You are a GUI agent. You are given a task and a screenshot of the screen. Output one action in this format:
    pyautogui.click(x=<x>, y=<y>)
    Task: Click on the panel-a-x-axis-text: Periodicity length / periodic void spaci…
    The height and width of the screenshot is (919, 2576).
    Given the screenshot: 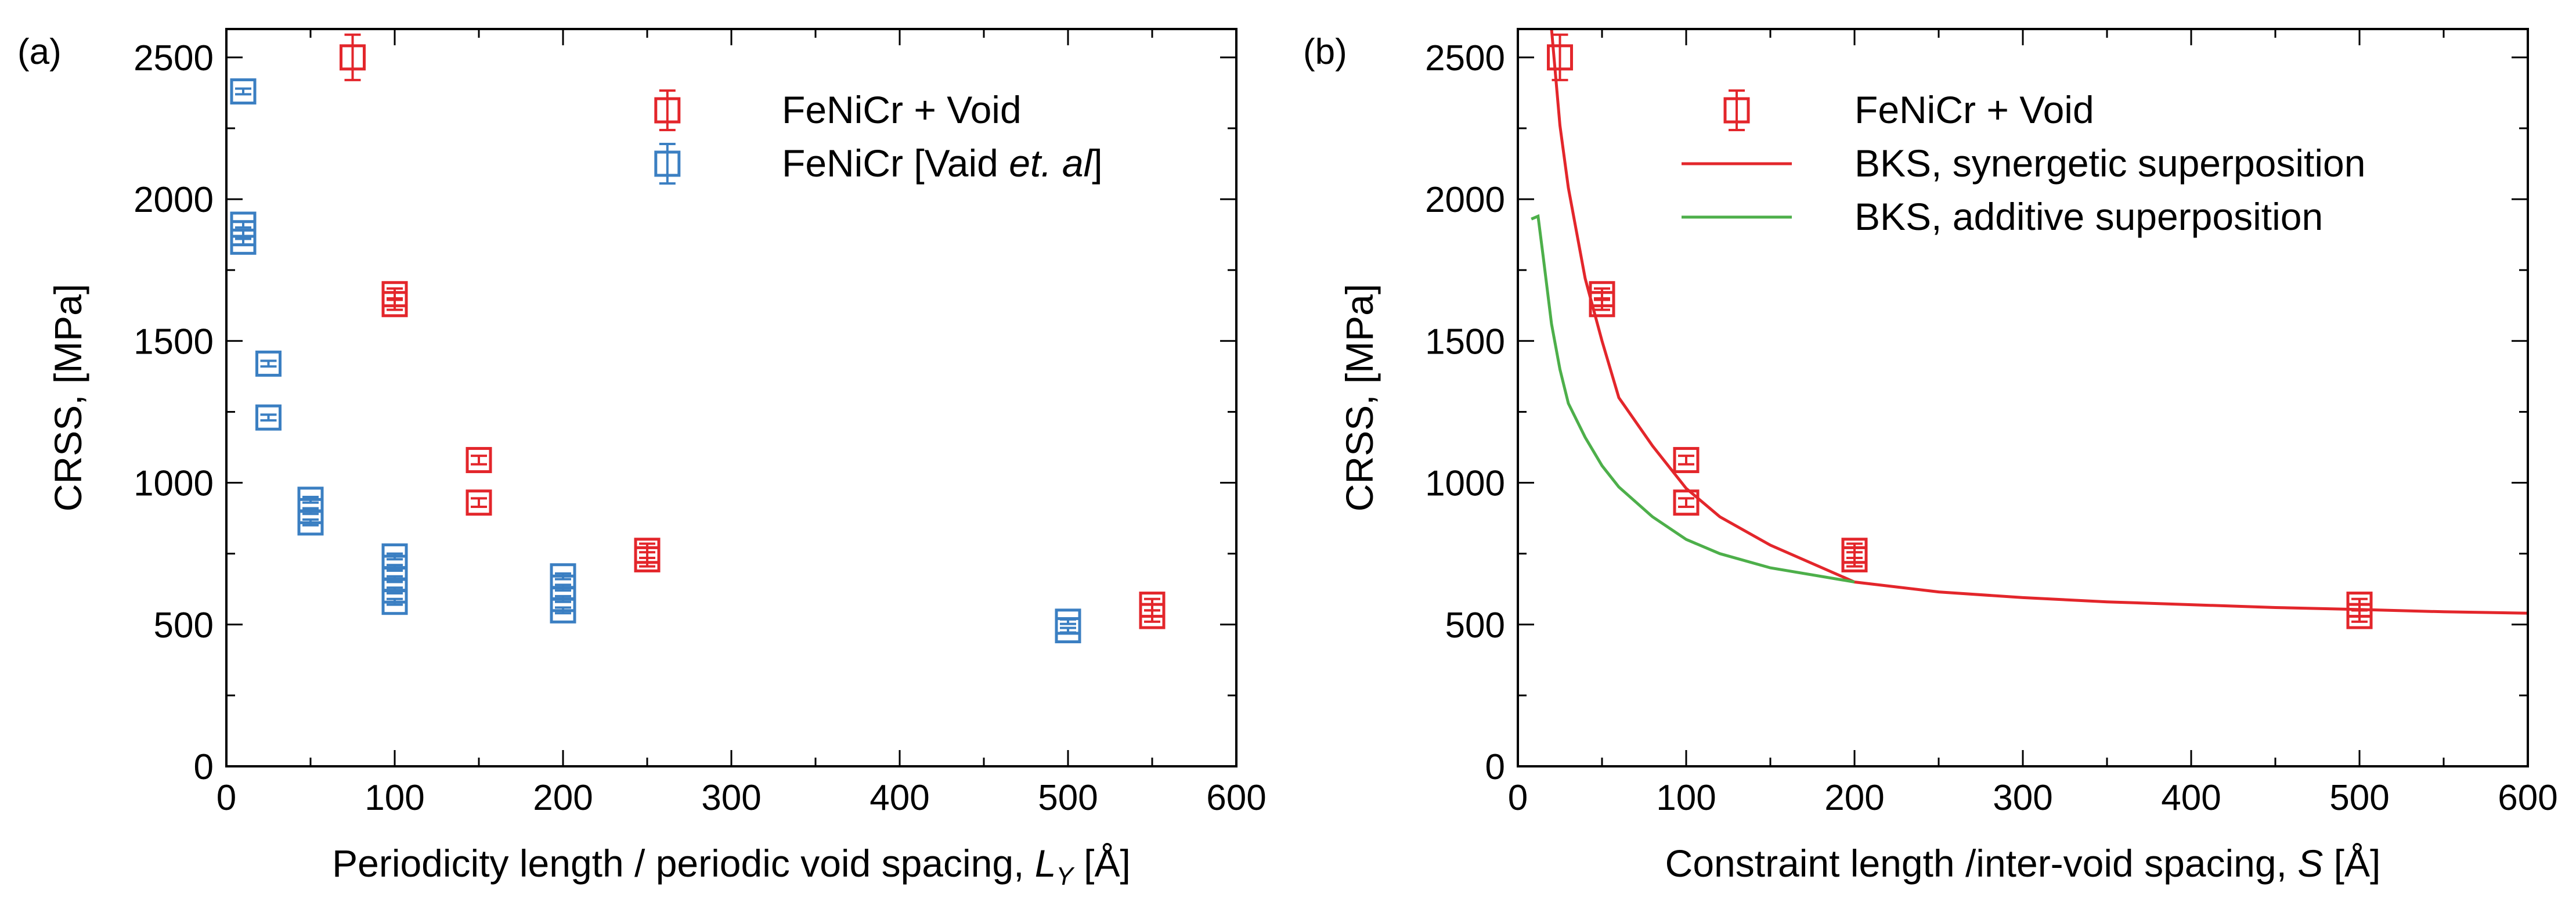 What is the action you would take?
    pyautogui.click(x=683, y=863)
    